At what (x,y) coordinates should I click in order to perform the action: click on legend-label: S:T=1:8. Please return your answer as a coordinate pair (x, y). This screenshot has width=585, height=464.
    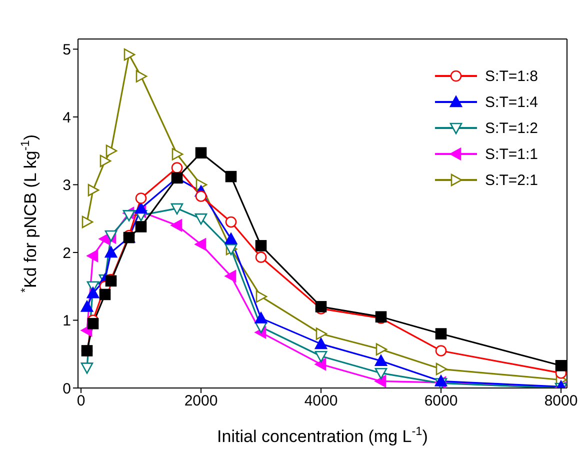
    Looking at the image, I should click on (511, 76).